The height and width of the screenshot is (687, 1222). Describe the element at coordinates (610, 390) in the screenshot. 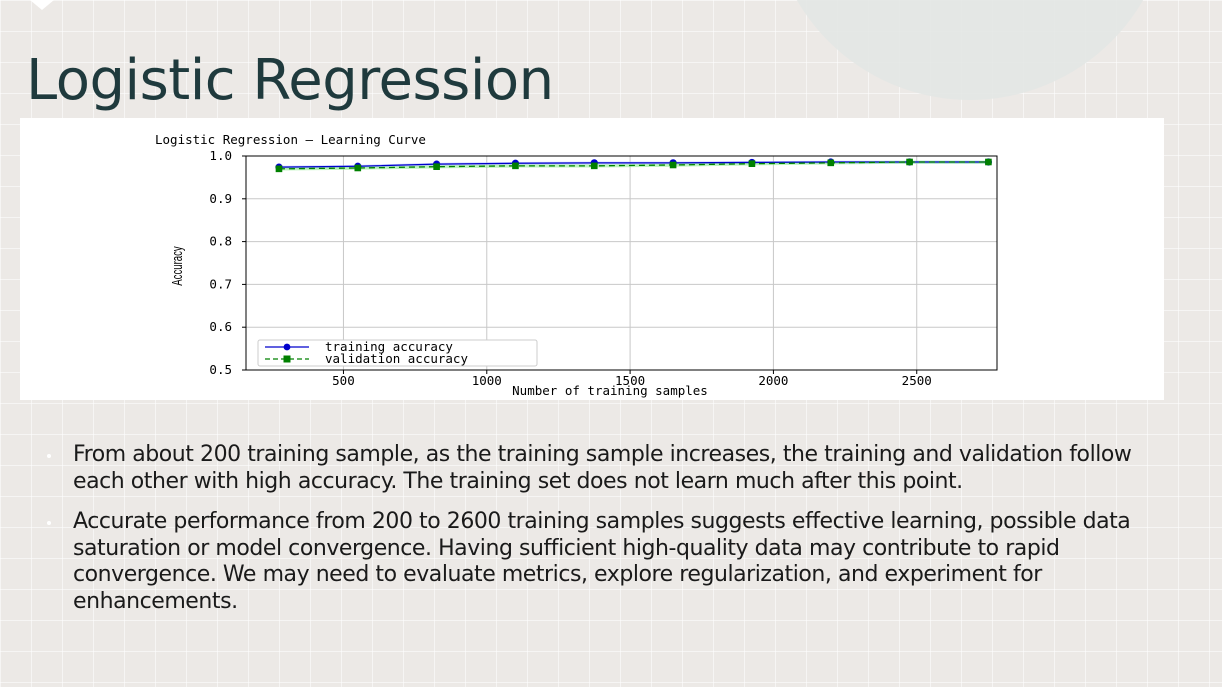

I see `x-axis-label: Number of training samples` at that location.